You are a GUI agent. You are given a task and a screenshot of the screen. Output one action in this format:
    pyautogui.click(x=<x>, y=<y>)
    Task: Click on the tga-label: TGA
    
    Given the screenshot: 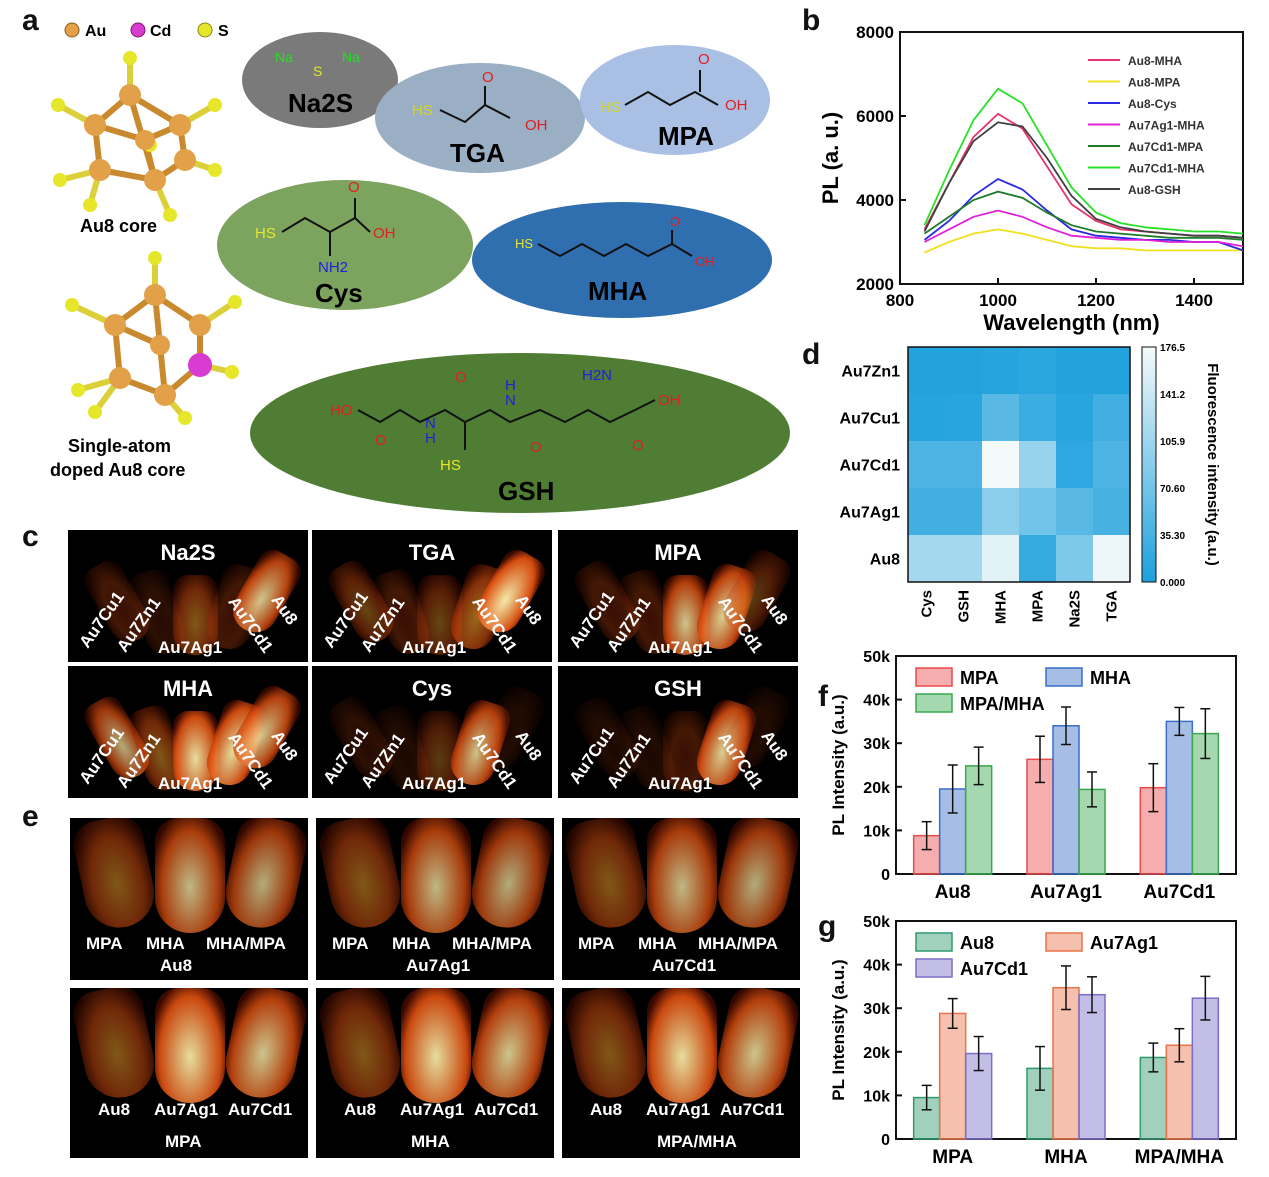 What is the action you would take?
    pyautogui.click(x=477, y=153)
    